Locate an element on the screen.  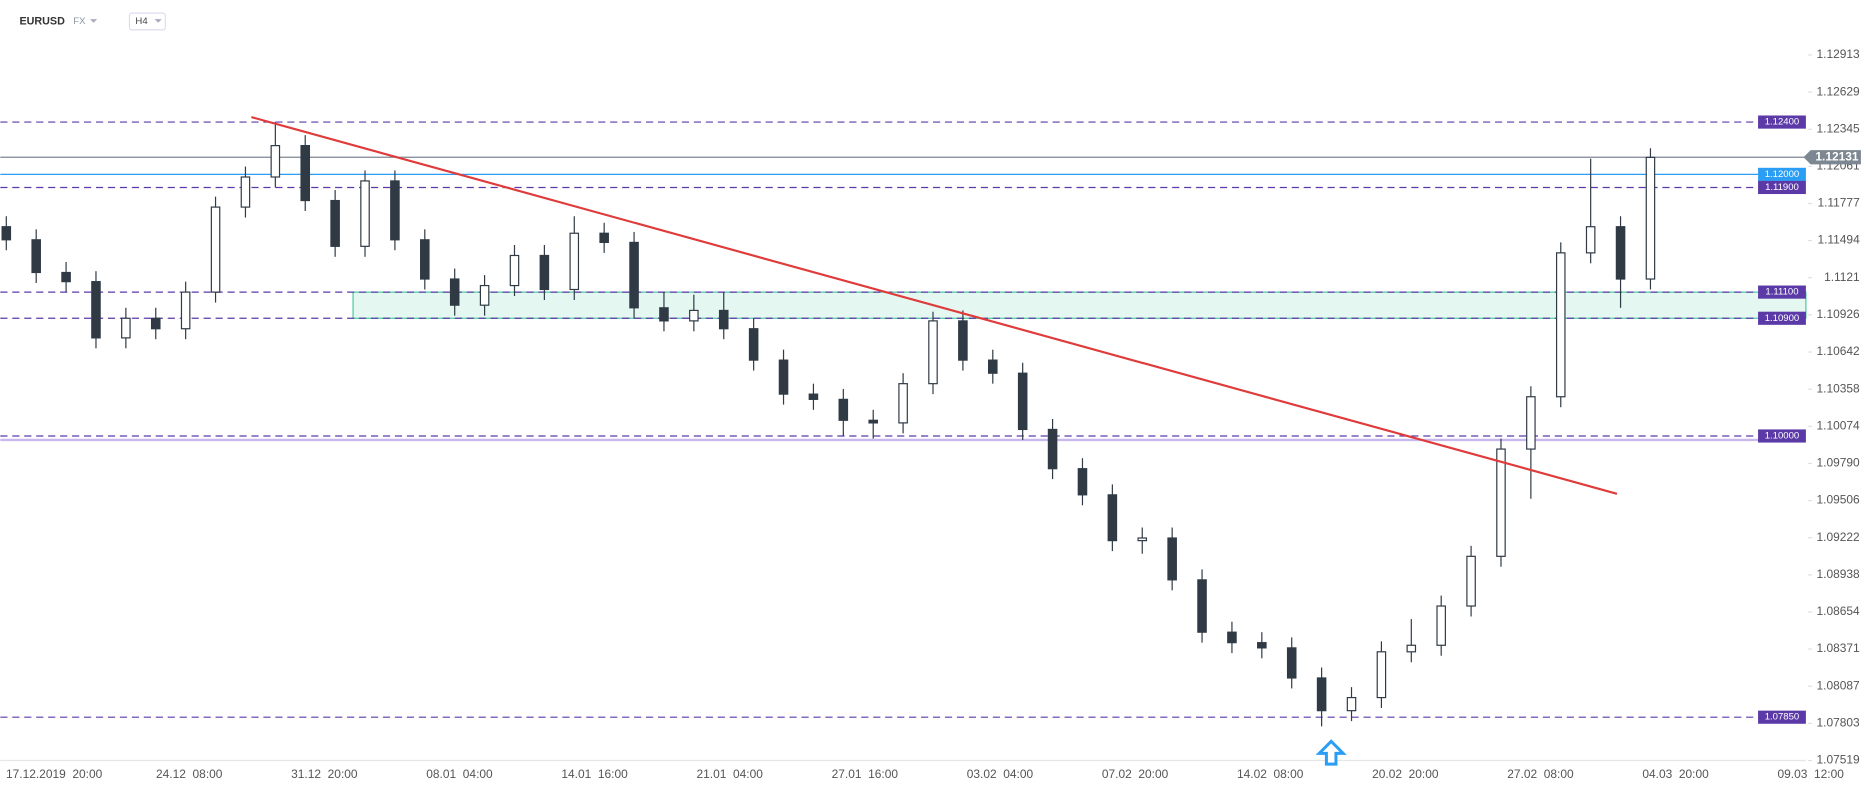
y-tick-label: 1.09222 is located at coordinates (1839, 537).